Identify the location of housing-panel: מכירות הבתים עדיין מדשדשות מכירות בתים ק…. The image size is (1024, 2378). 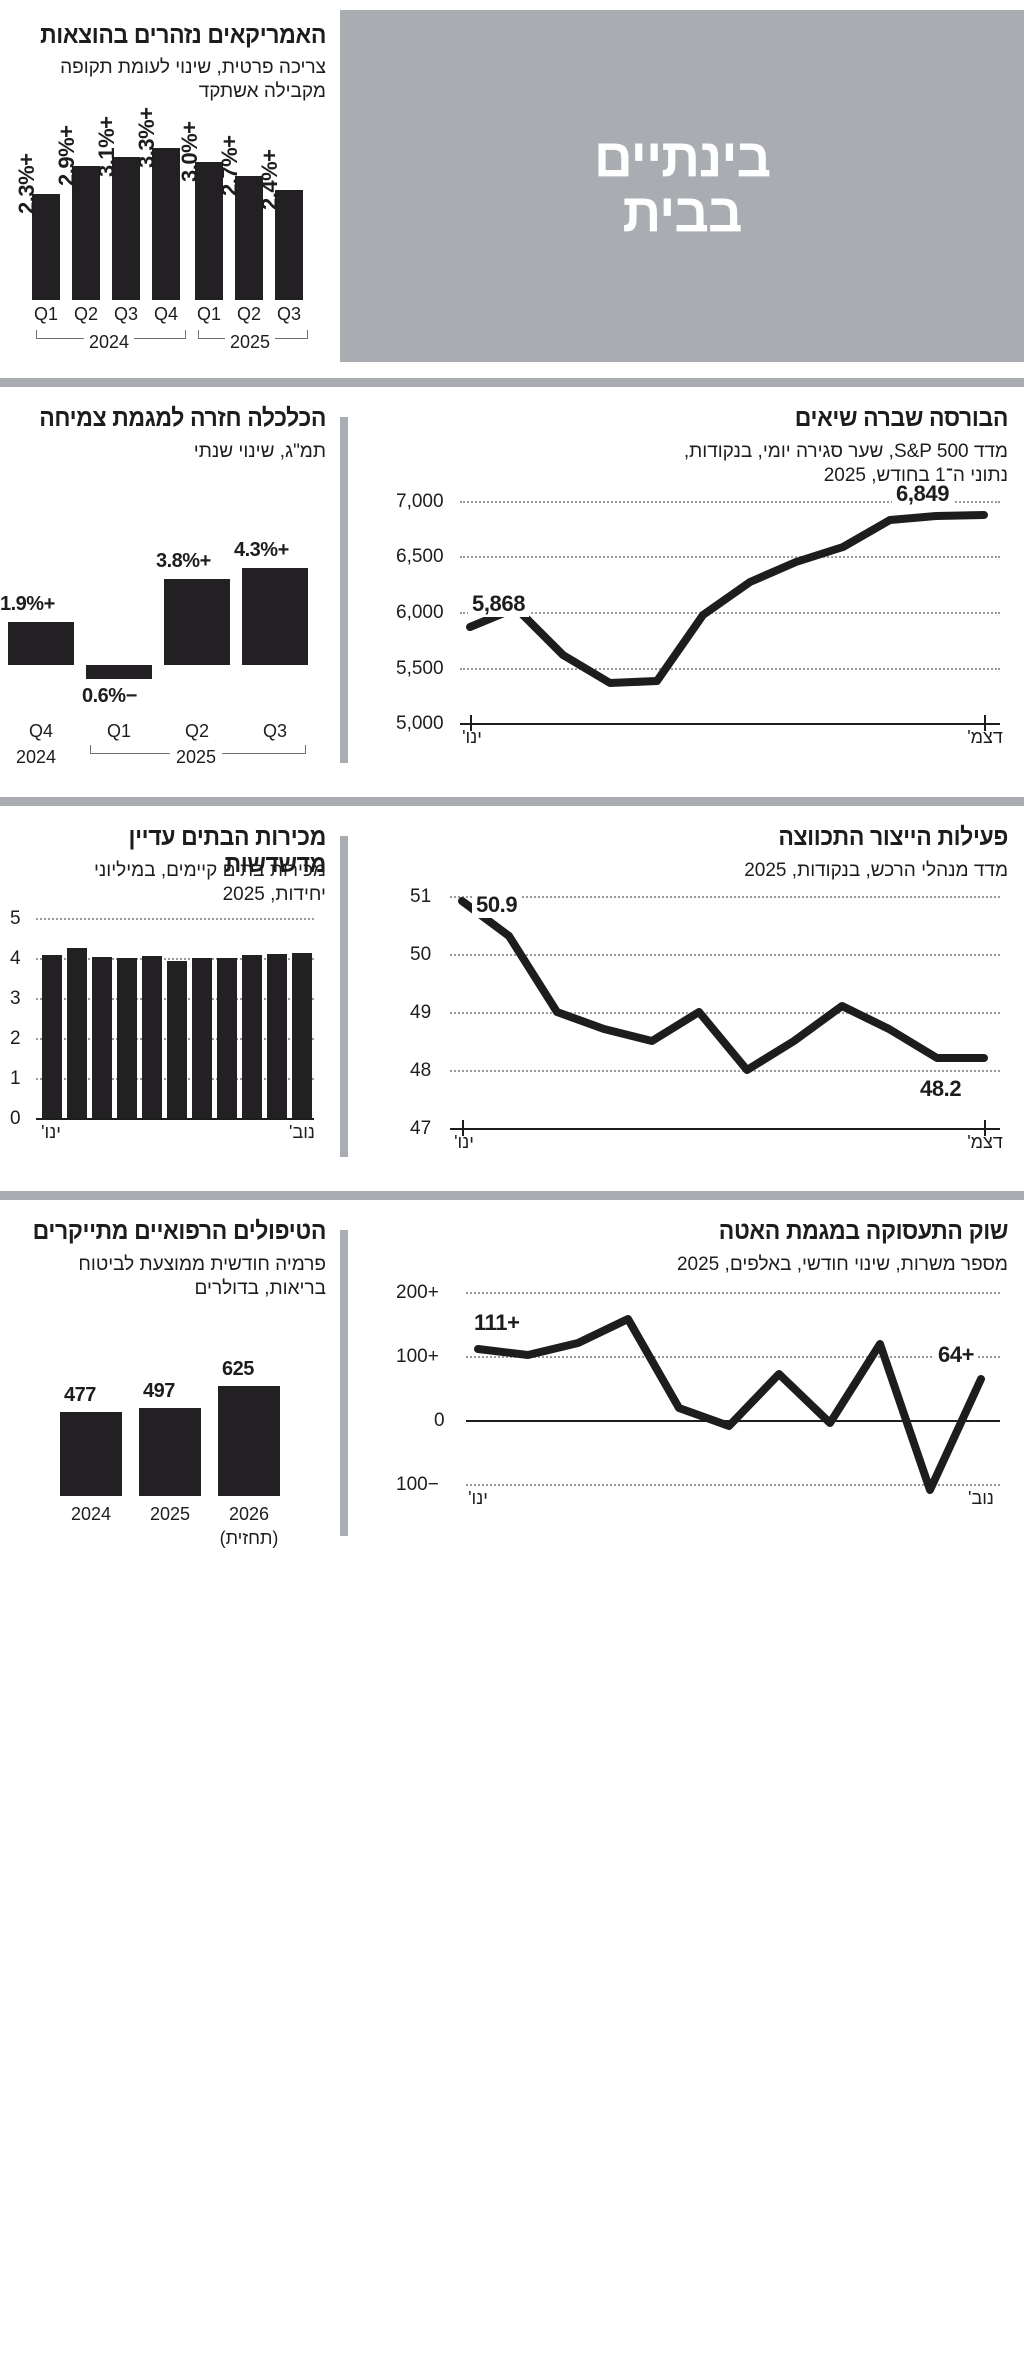
(170, 998).